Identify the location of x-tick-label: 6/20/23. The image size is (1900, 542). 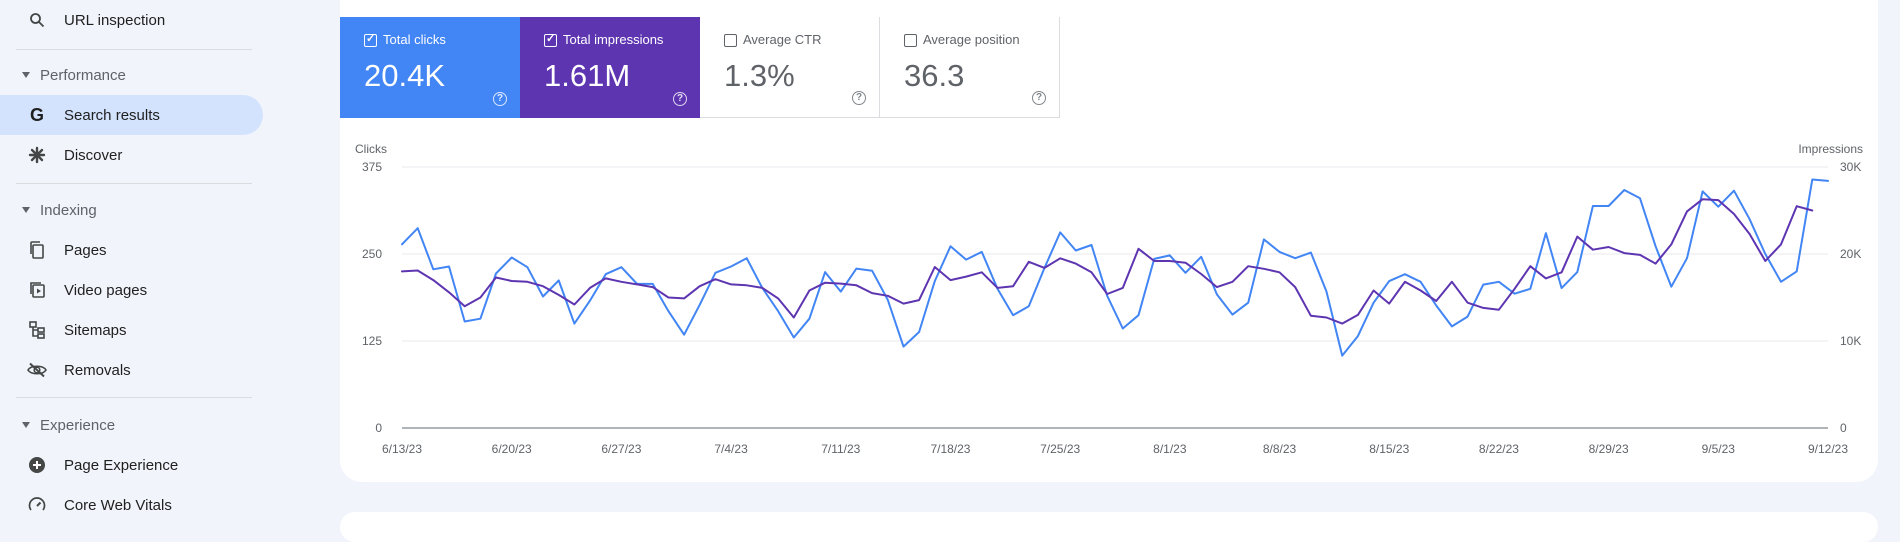
(512, 449).